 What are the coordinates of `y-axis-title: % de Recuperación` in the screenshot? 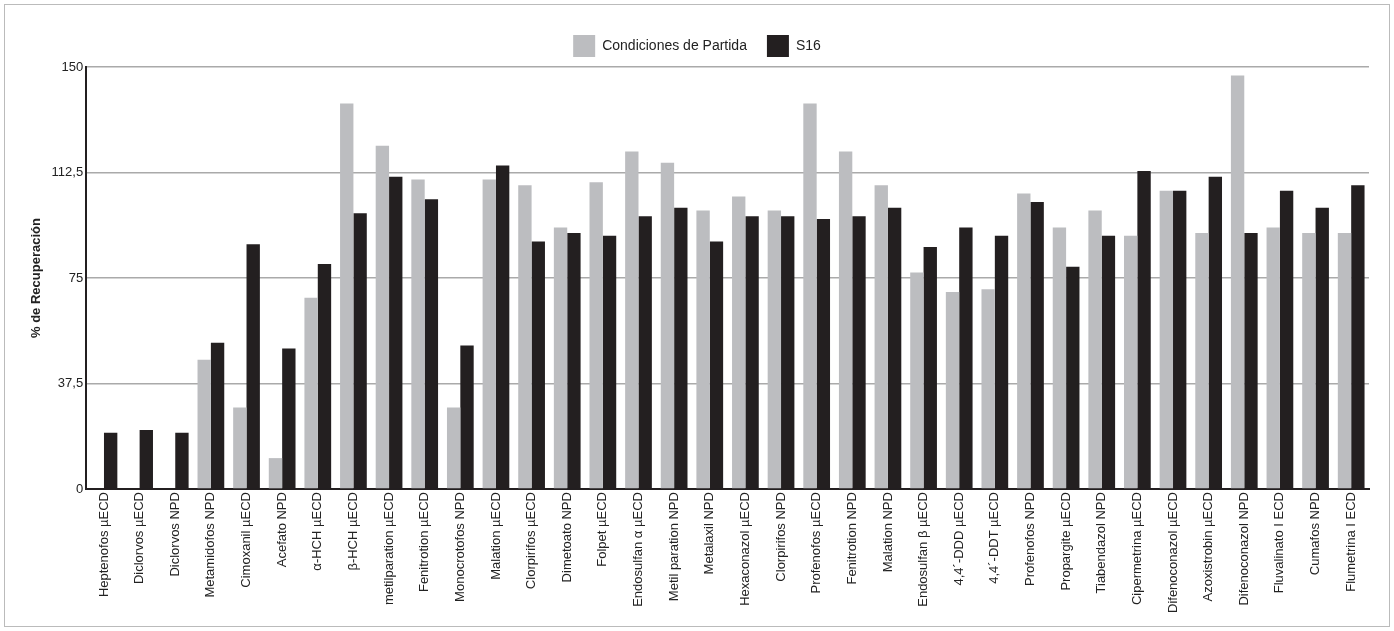 It's located at (36, 278).